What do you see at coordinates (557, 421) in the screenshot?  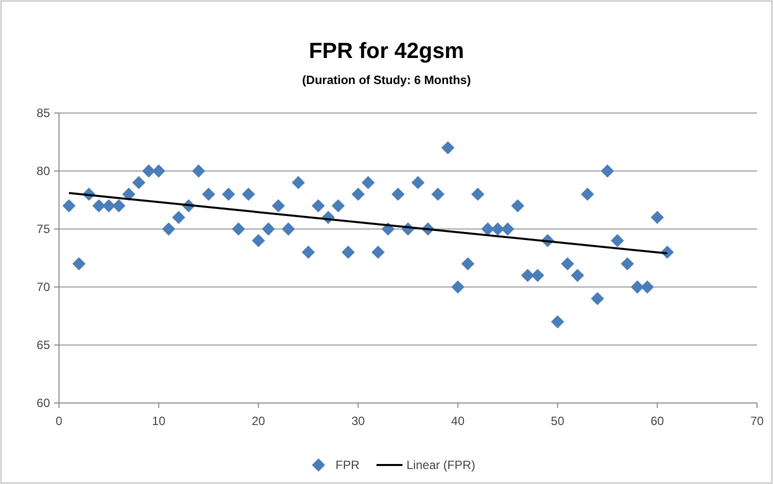 I see `x-tick-label: 50` at bounding box center [557, 421].